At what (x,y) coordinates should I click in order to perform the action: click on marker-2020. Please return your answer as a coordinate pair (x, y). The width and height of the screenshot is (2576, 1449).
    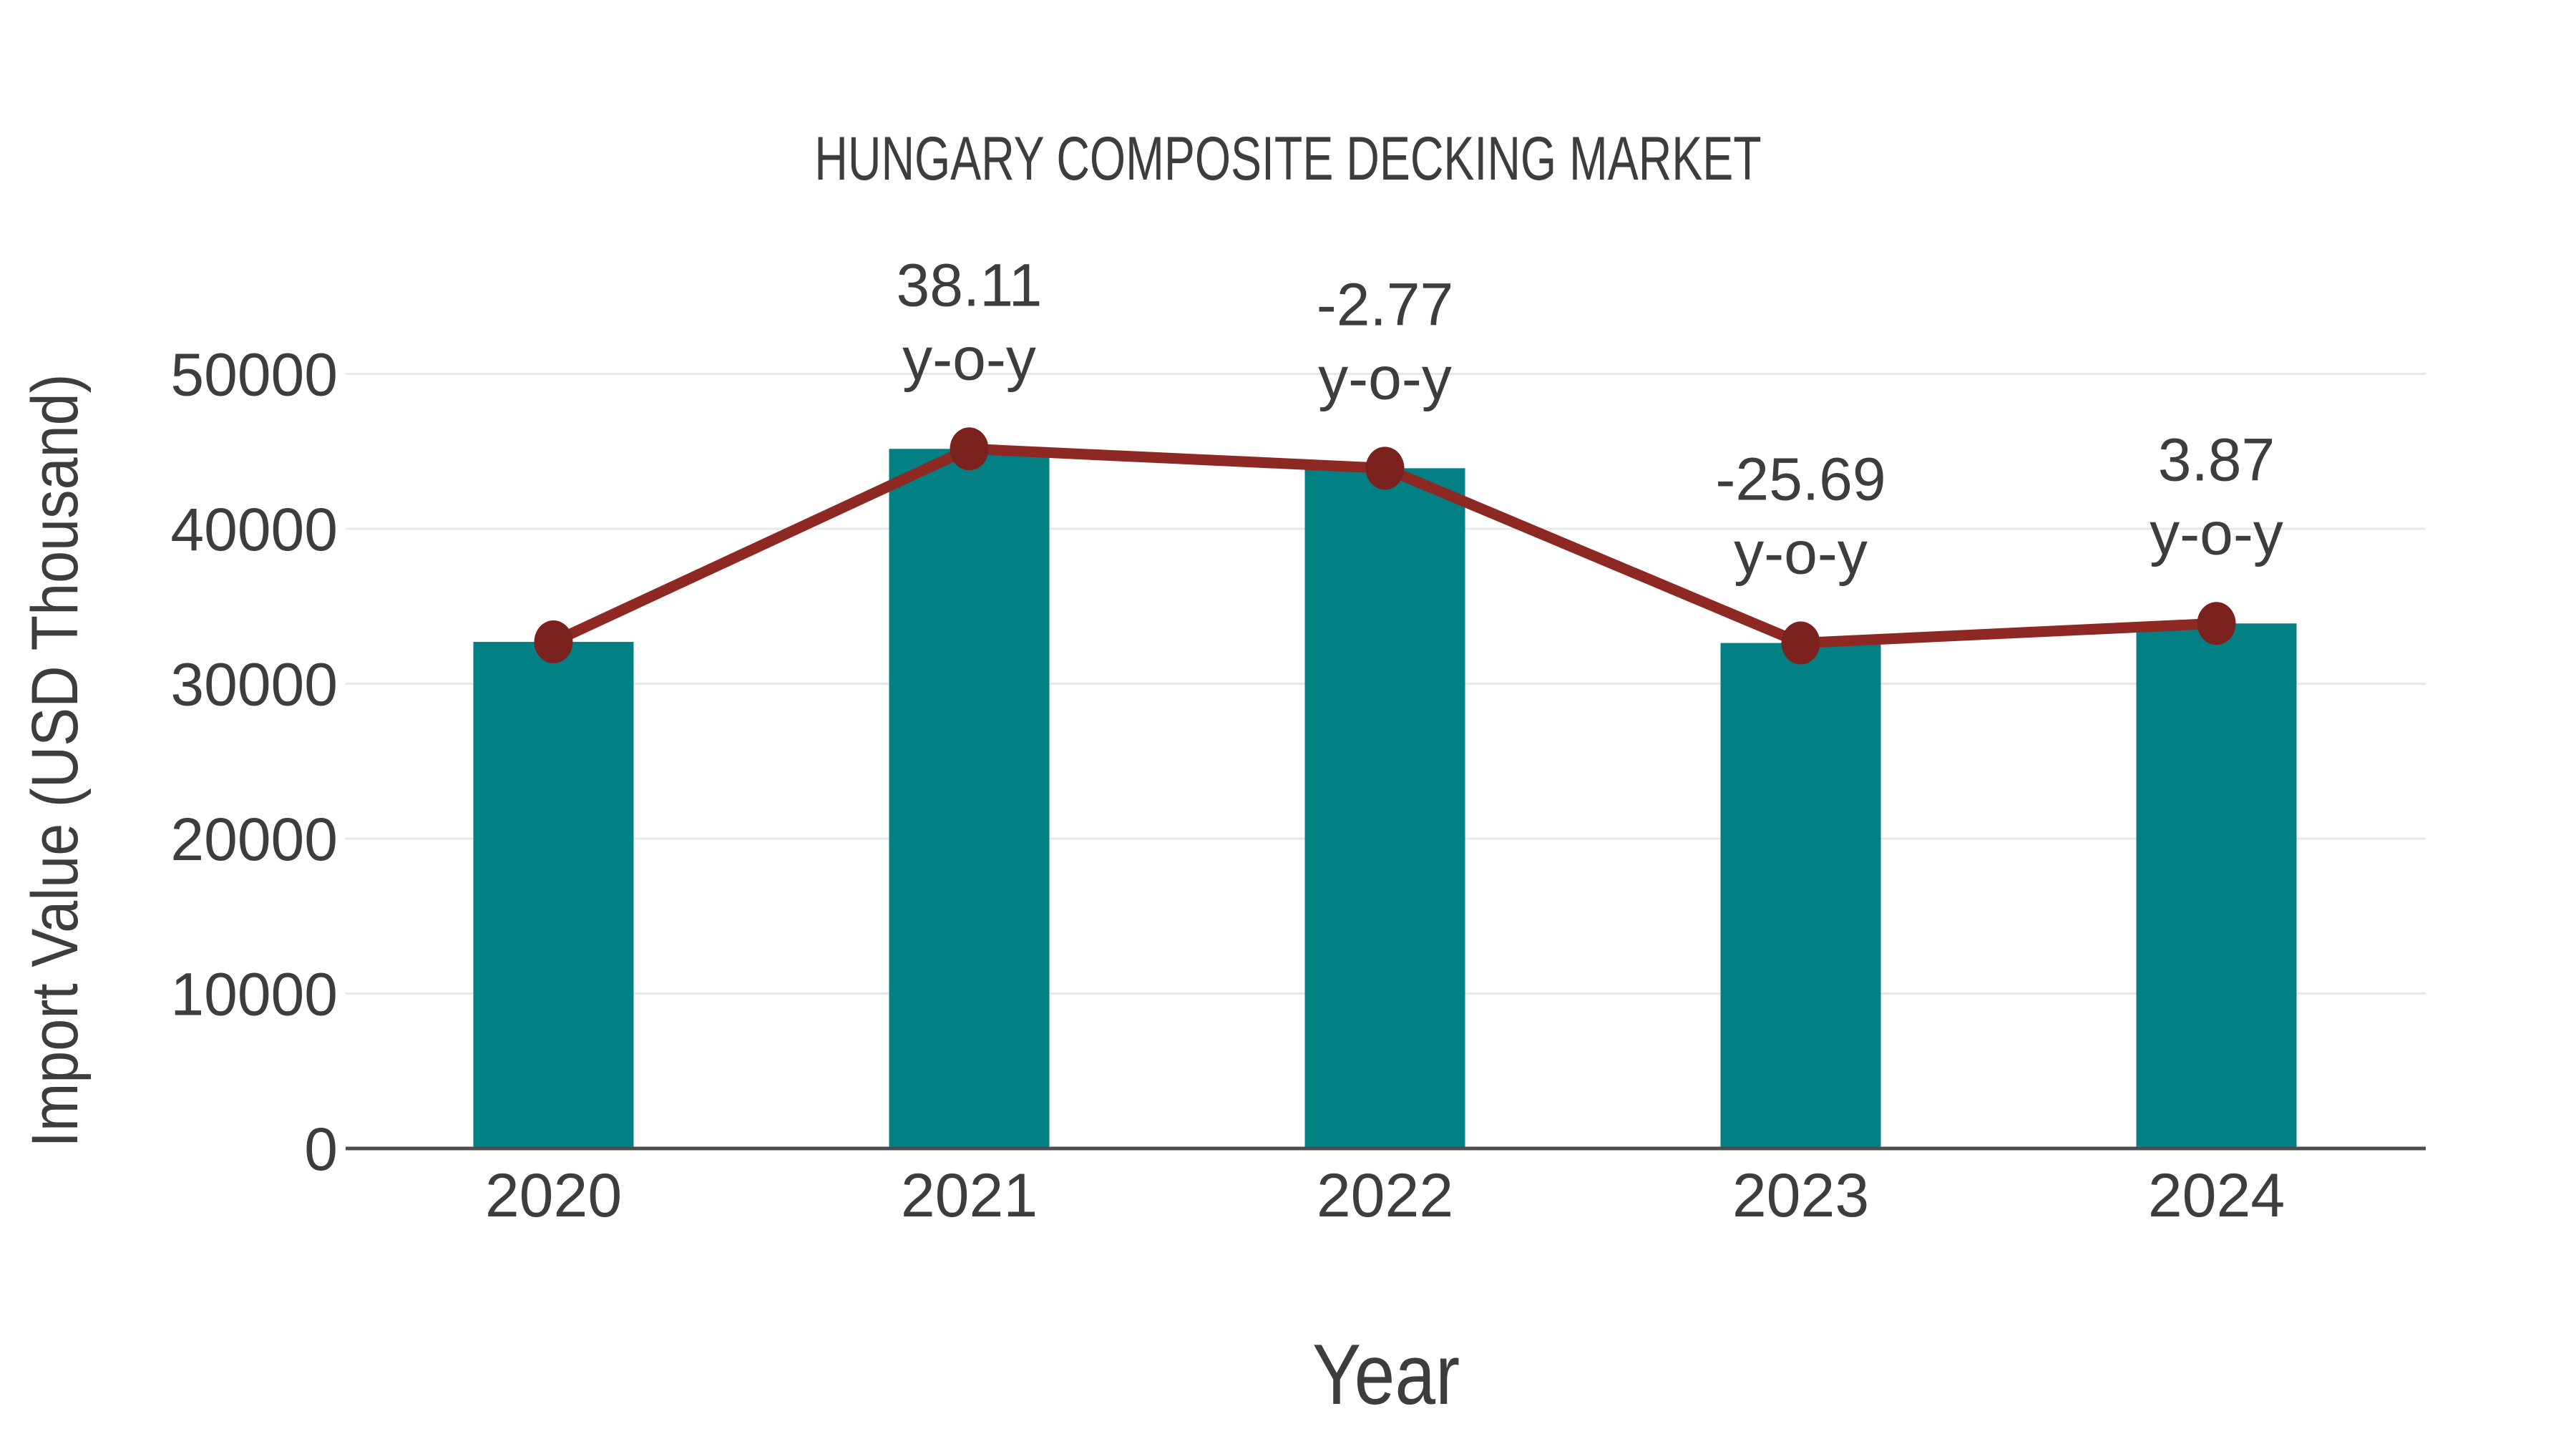
    Looking at the image, I should click on (553, 642).